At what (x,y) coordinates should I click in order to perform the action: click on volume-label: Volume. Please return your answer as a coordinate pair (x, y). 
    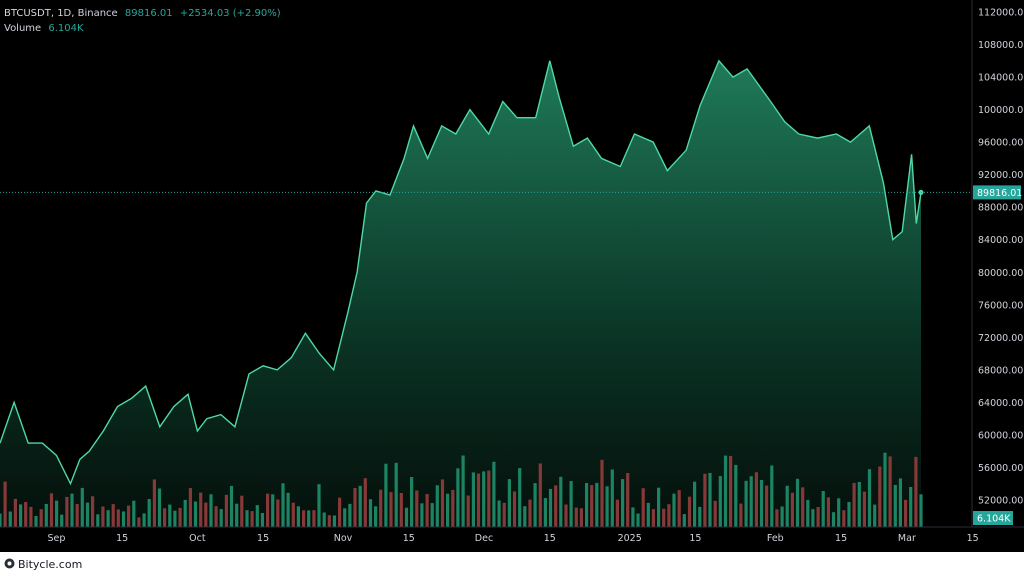
    Looking at the image, I should click on (23, 28).